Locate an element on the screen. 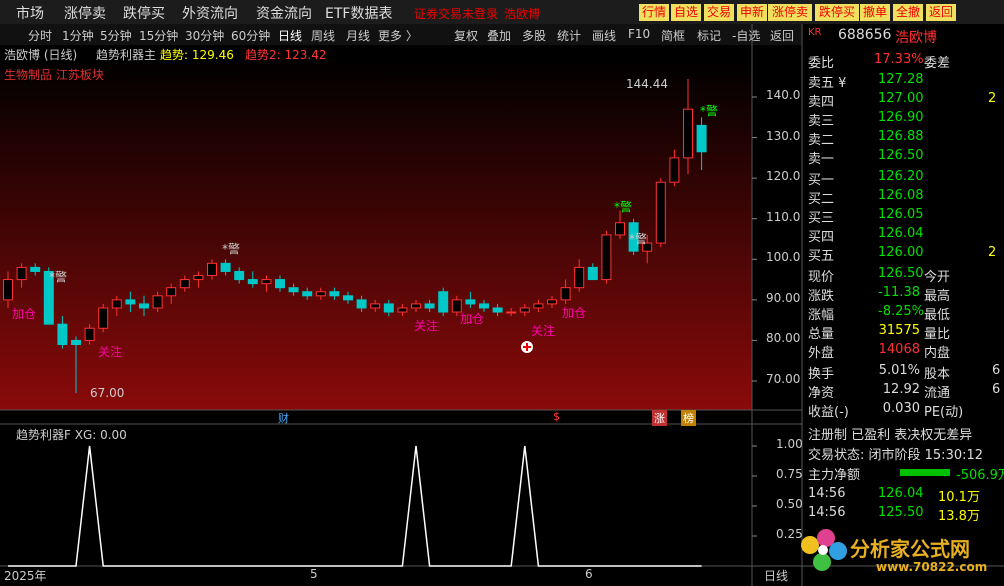 The height and width of the screenshot is (586, 1004). value: 6 is located at coordinates (996, 389).